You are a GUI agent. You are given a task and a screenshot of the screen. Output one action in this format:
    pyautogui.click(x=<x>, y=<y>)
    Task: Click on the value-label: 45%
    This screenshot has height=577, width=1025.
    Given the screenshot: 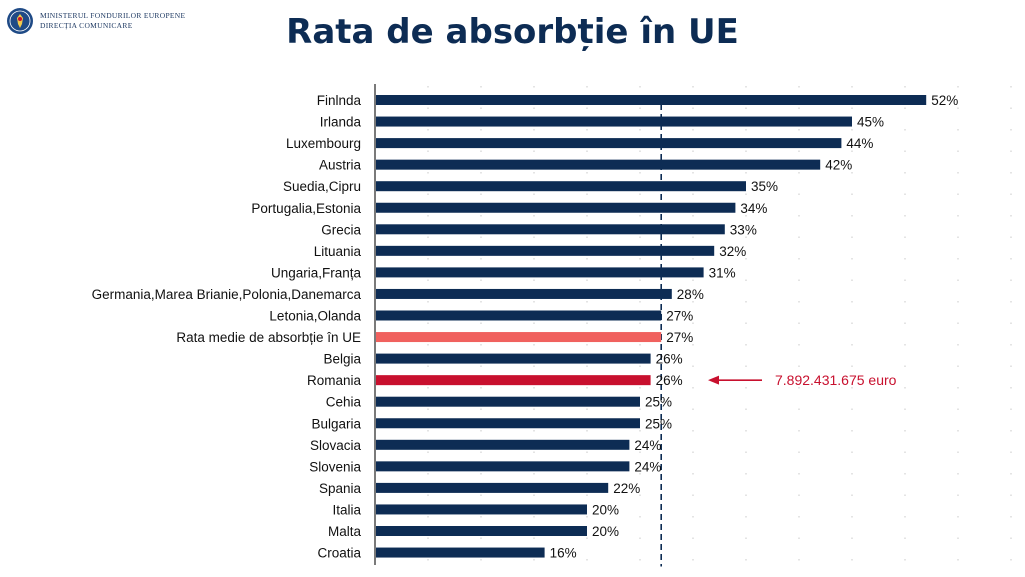 What is the action you would take?
    pyautogui.click(x=870, y=122)
    